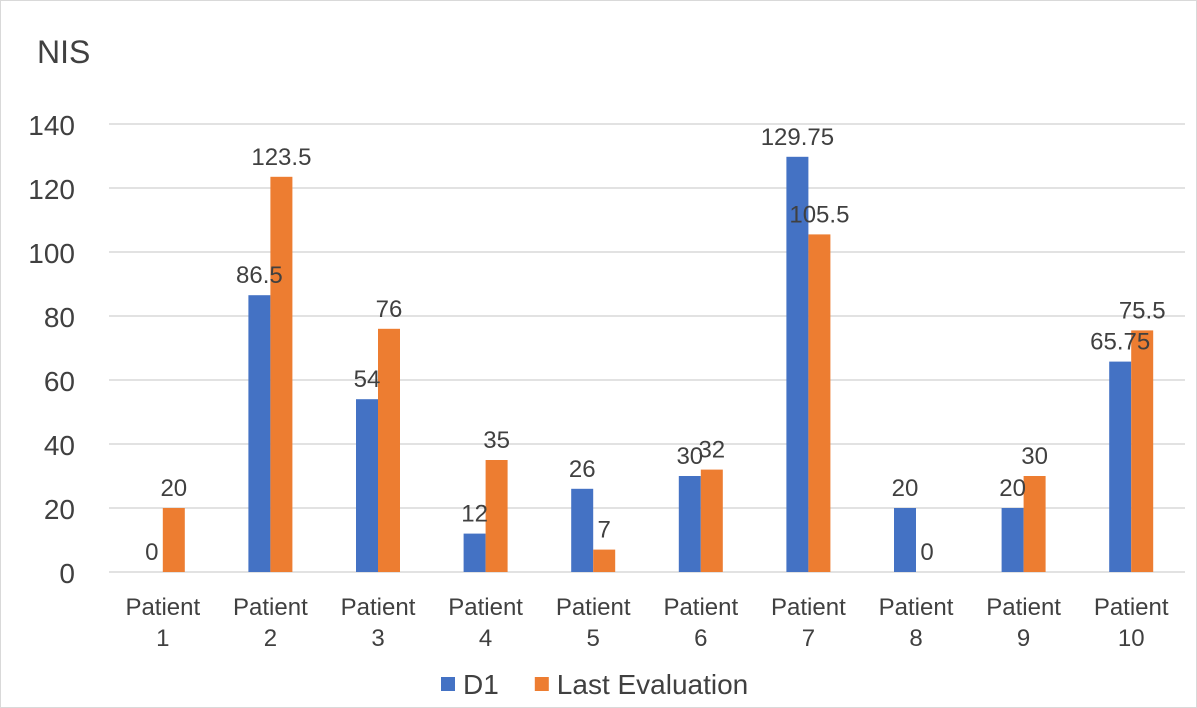 The width and height of the screenshot is (1197, 708). What do you see at coordinates (1131, 638) in the screenshot?
I see `x-tick-label: 10` at bounding box center [1131, 638].